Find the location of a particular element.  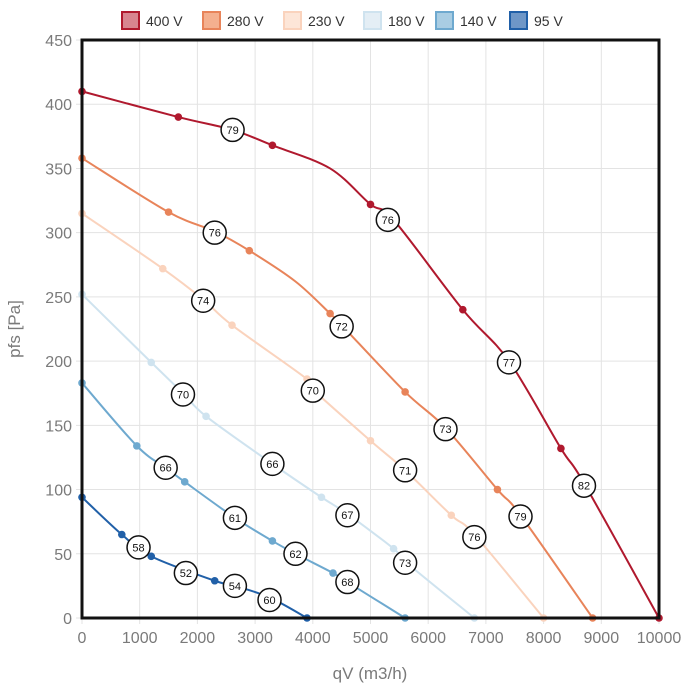

y-tick-label: 450 is located at coordinates (58, 41).